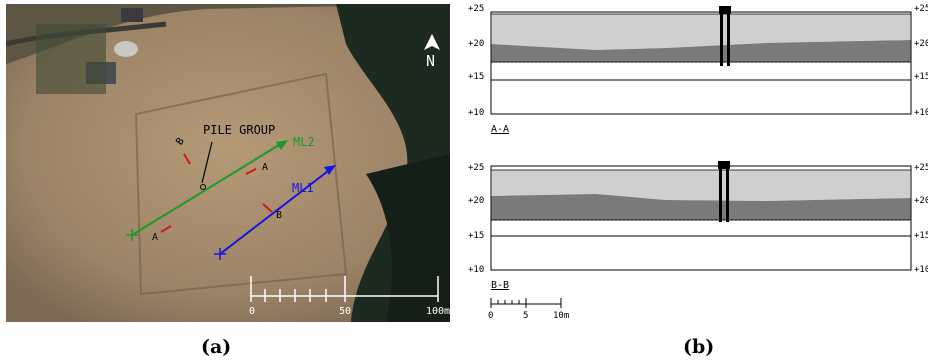 Image resolution: width=928 pixels, height=364 pixels. Describe the element at coordinates (303, 188) in the screenshot. I see `ml1-label: ML1` at that location.